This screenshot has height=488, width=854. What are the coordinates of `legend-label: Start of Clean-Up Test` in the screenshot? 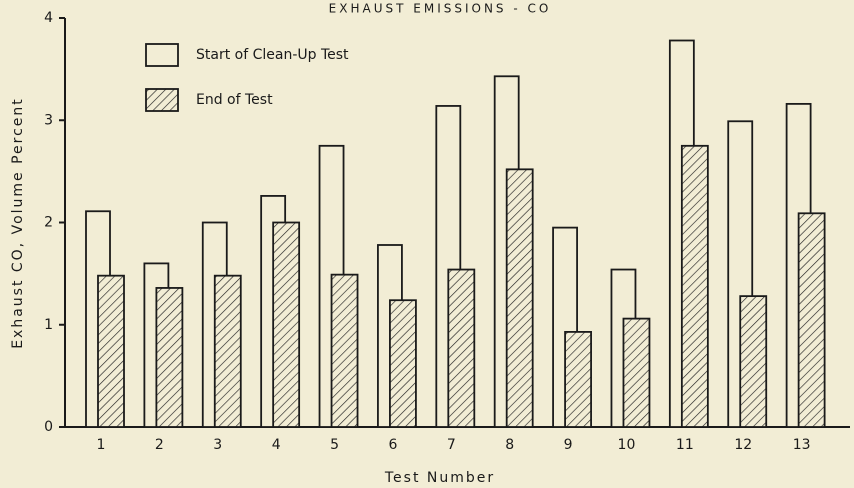 It's located at (272, 55).